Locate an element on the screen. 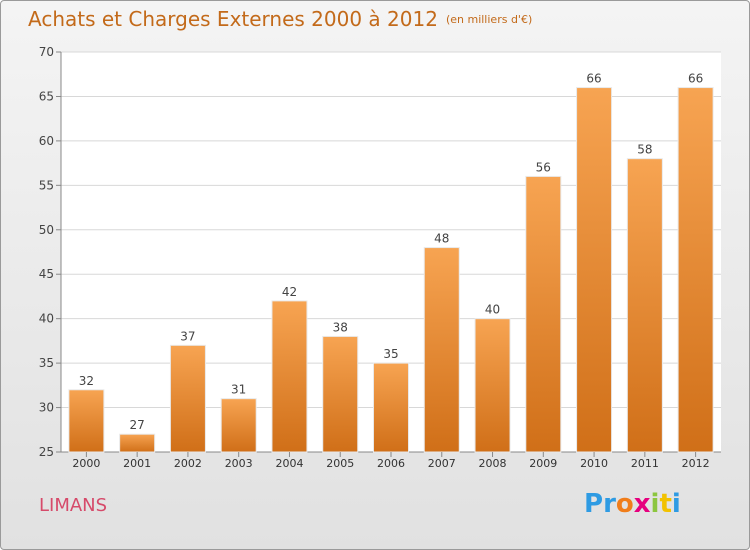  data-label: 48 is located at coordinates (441, 239).